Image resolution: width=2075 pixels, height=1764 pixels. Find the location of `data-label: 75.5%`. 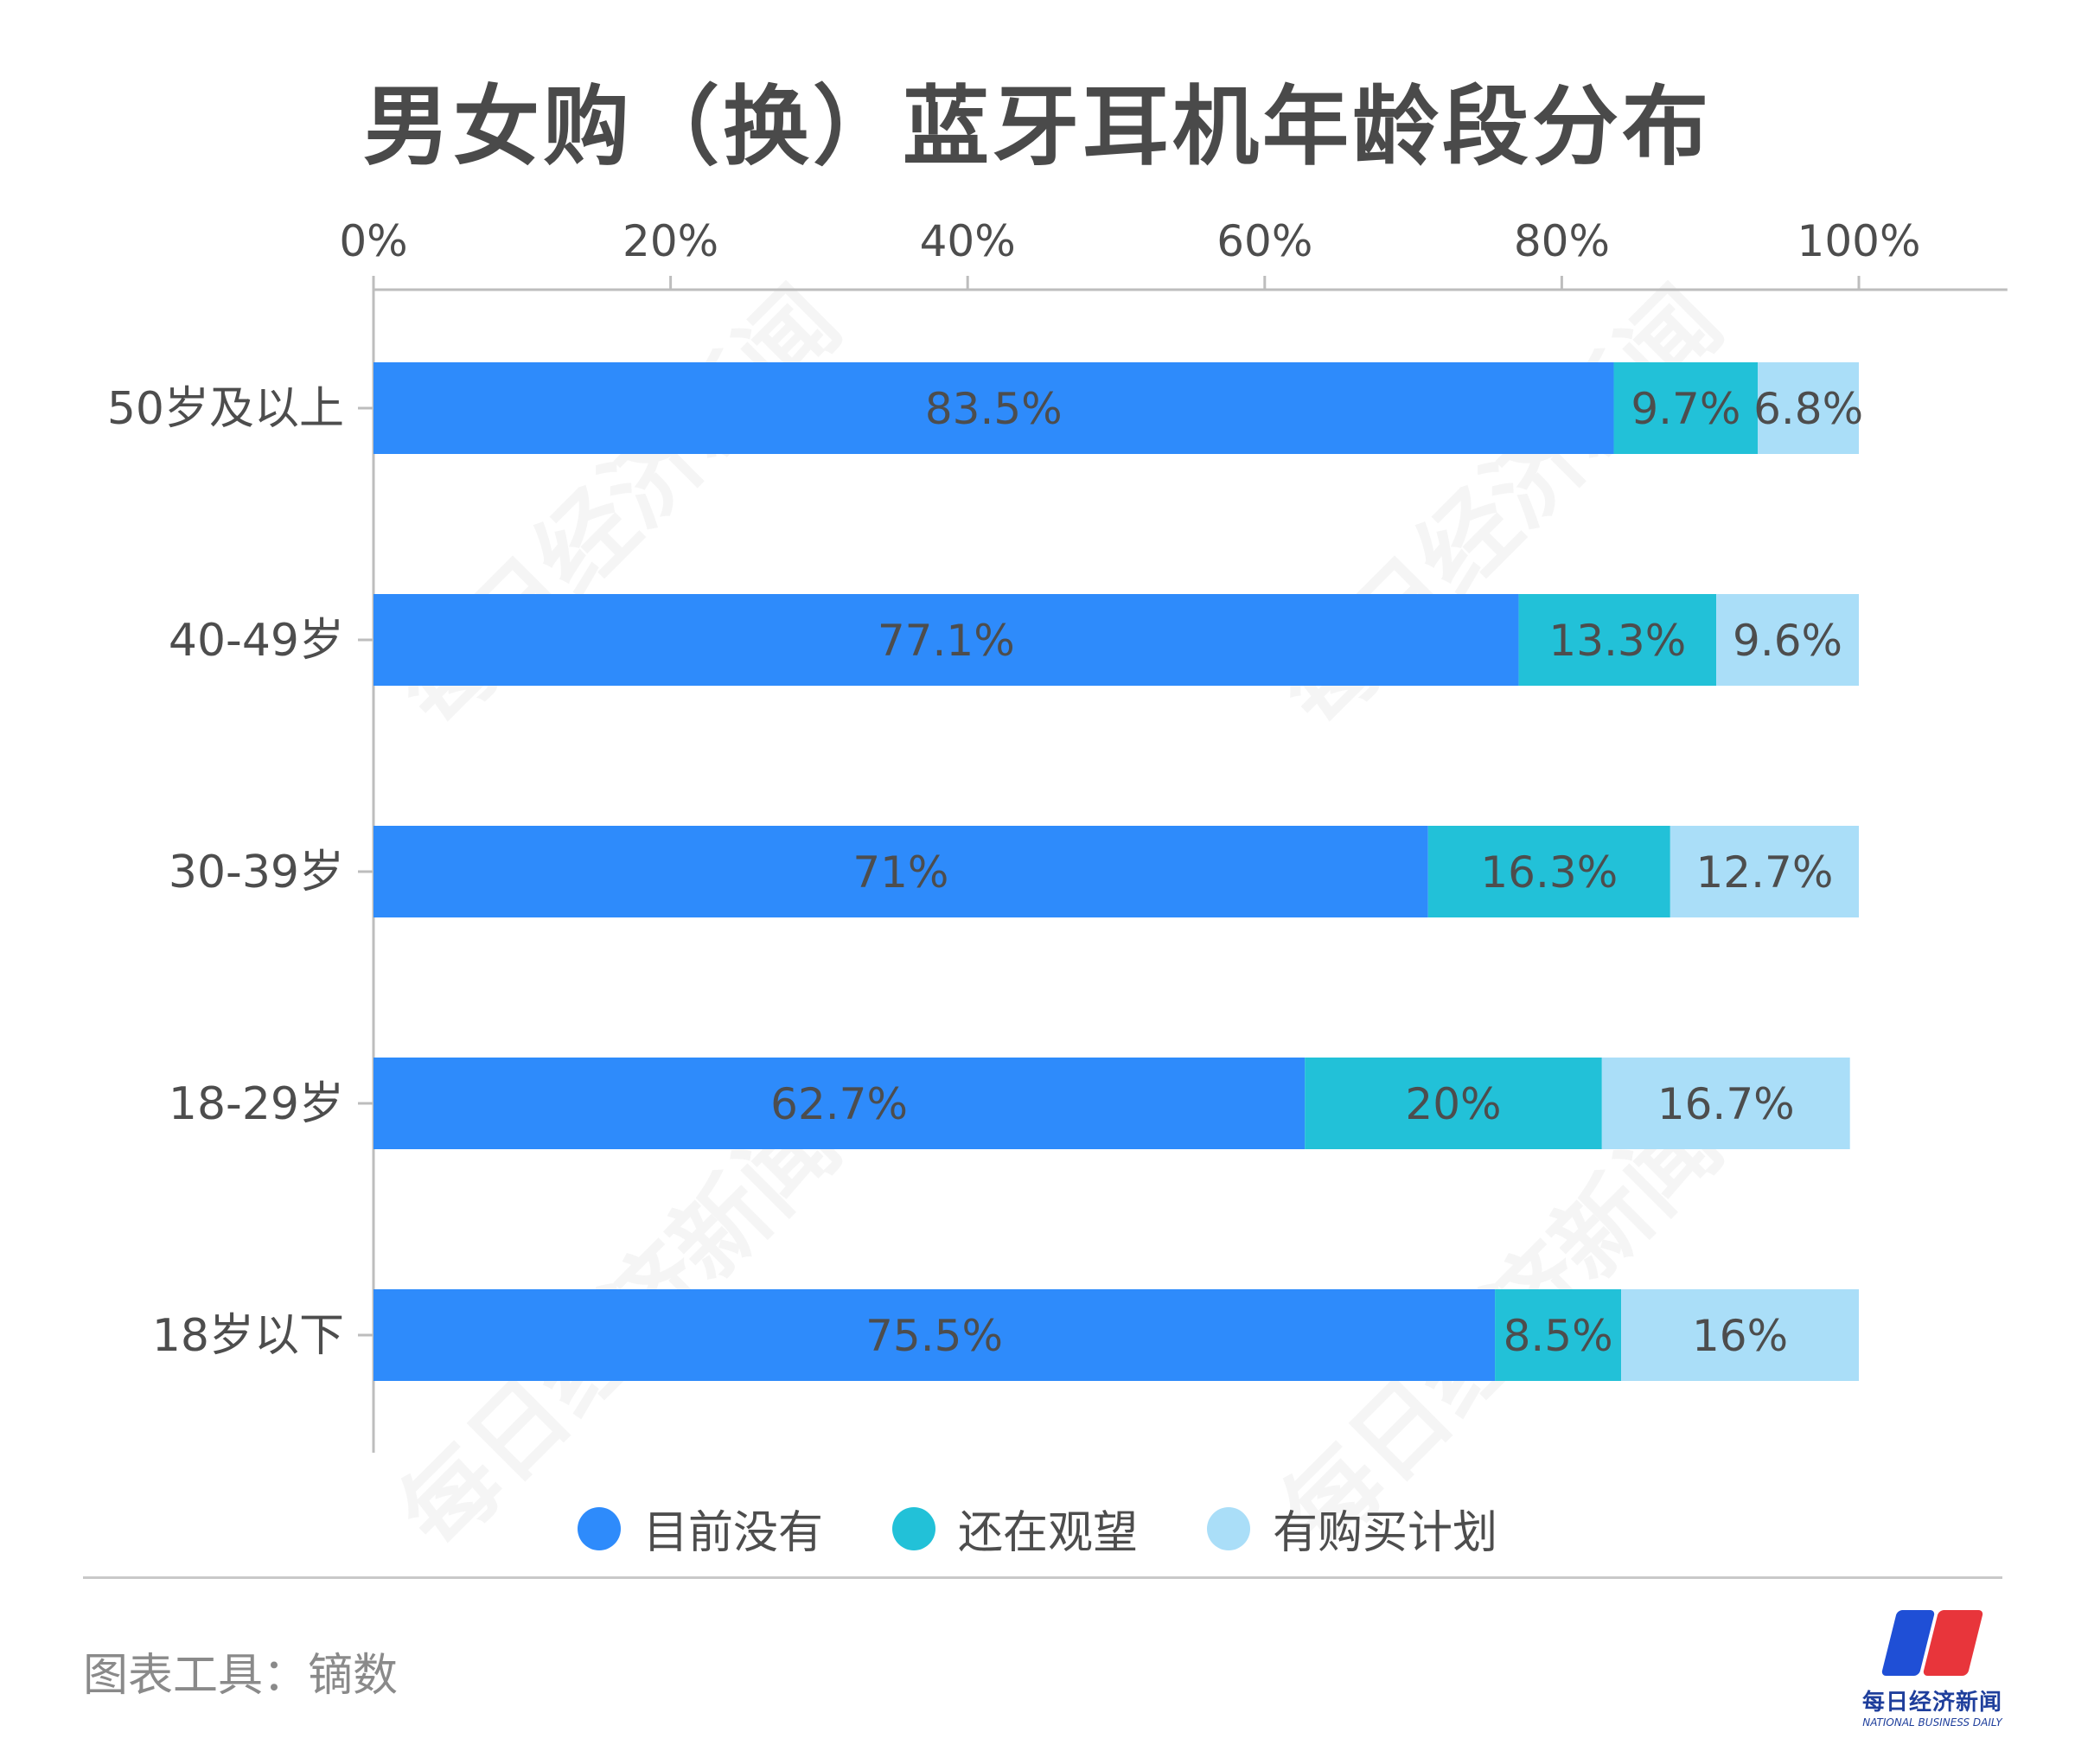

data-label: 75.5% is located at coordinates (934, 1336).